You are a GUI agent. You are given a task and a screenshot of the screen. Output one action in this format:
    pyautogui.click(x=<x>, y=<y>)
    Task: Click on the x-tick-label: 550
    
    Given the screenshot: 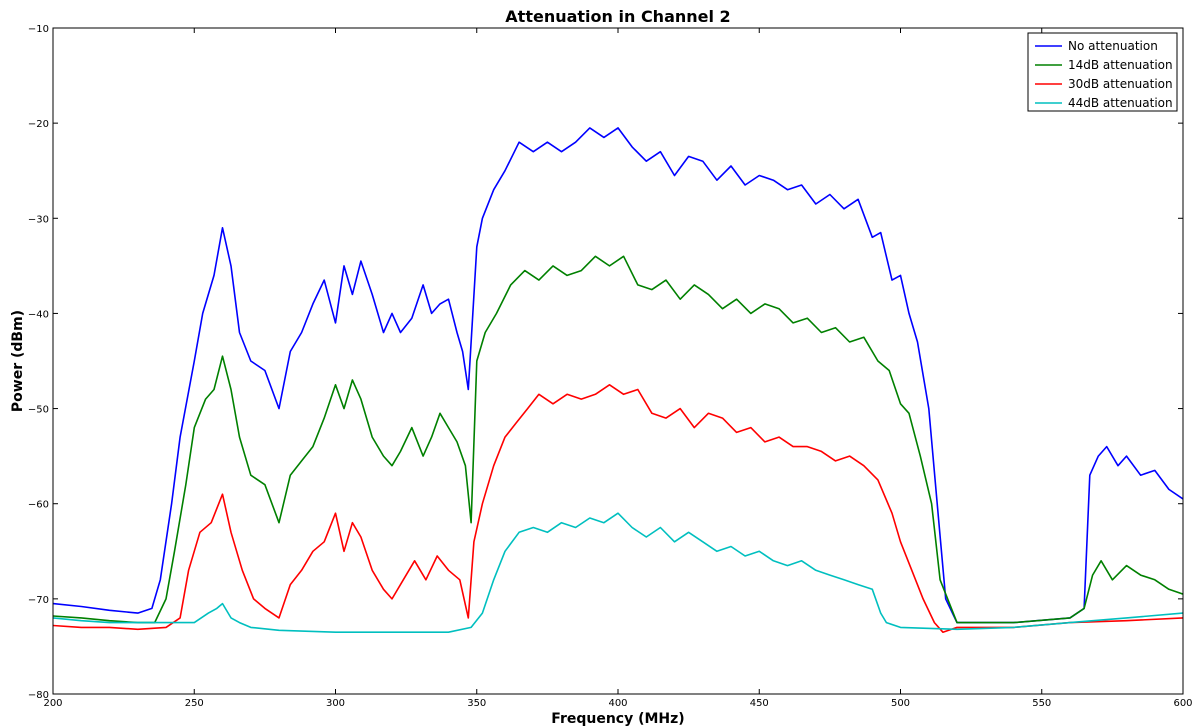 What is the action you would take?
    pyautogui.click(x=1041, y=703)
    